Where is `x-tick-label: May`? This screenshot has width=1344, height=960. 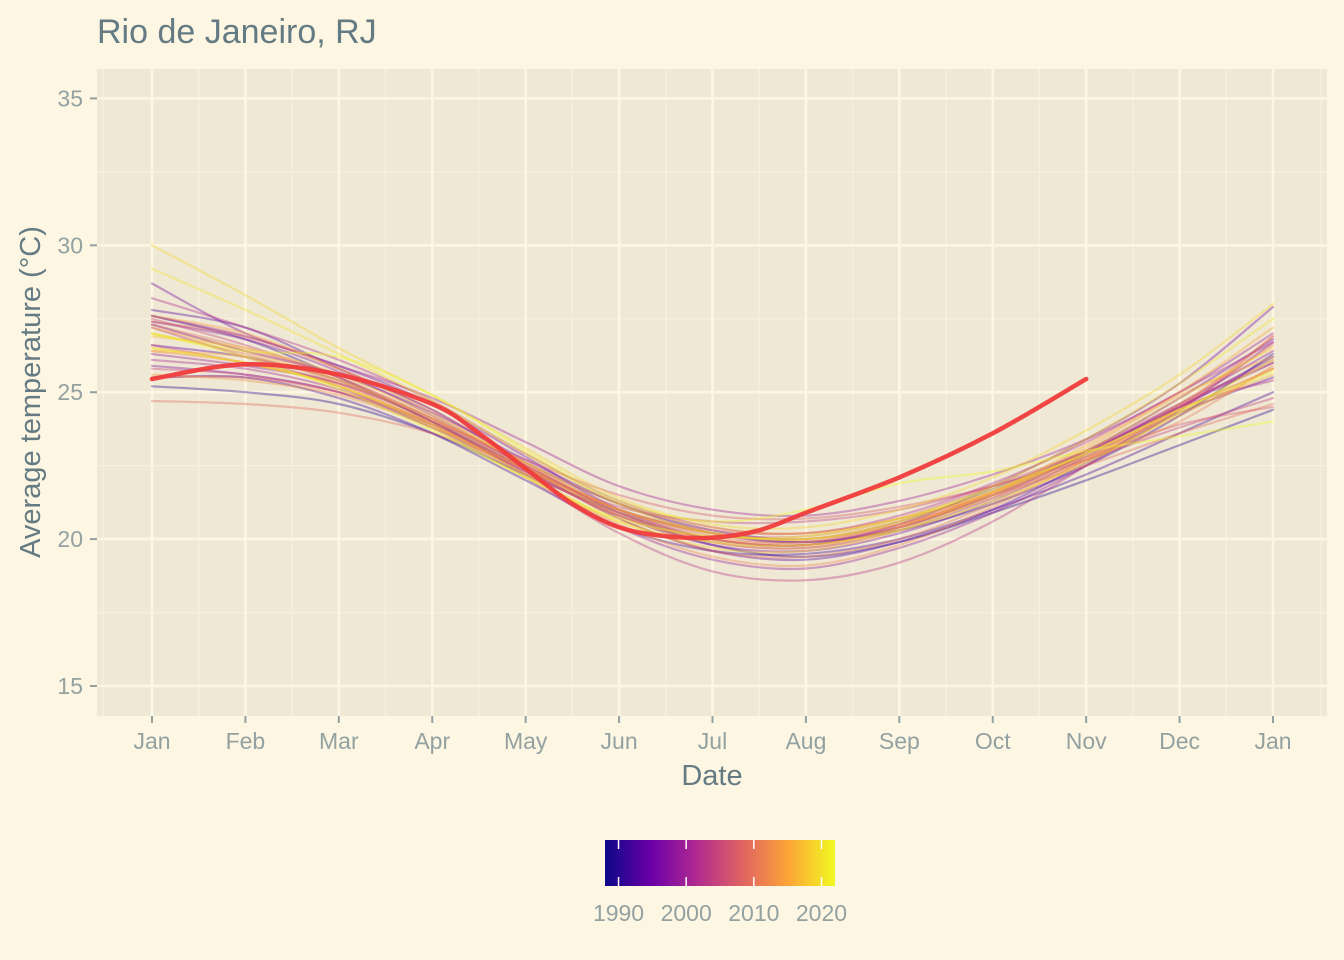
x-tick-label: May is located at coordinates (526, 741).